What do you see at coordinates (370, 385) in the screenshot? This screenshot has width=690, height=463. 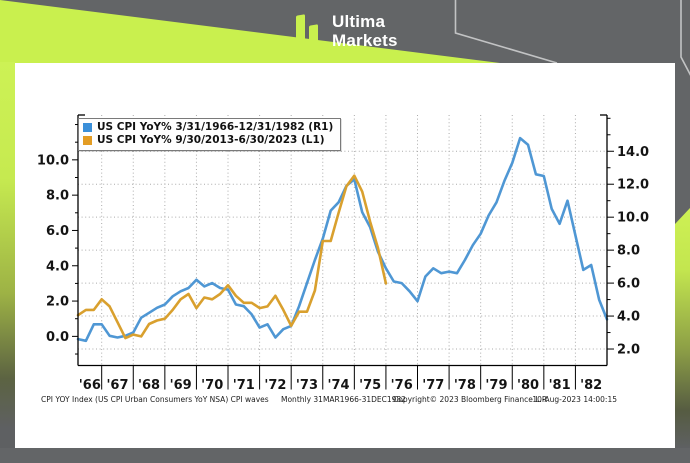 I see `svg-text: '75` at bounding box center [370, 385].